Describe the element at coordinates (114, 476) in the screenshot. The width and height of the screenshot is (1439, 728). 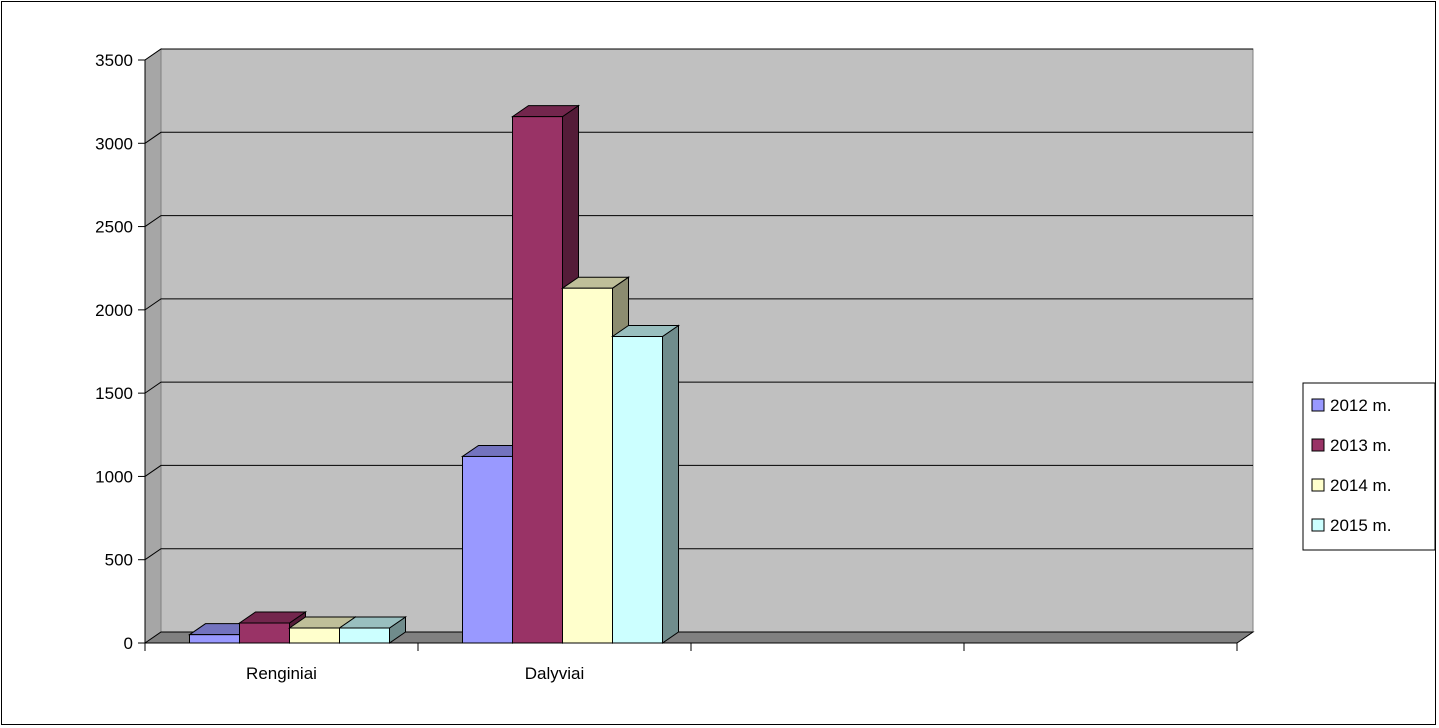
I see `y-tick-label: 1000` at that location.